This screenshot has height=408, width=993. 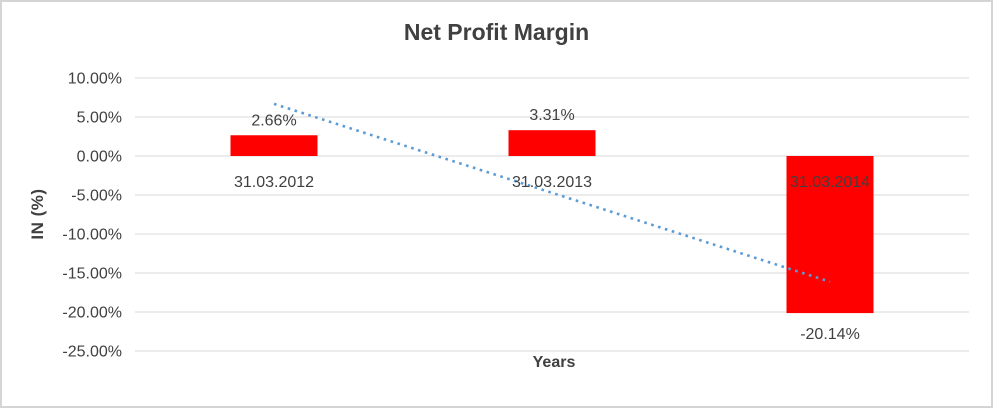 What do you see at coordinates (92, 352) in the screenshot?
I see `y-tick-label: -25.00%` at bounding box center [92, 352].